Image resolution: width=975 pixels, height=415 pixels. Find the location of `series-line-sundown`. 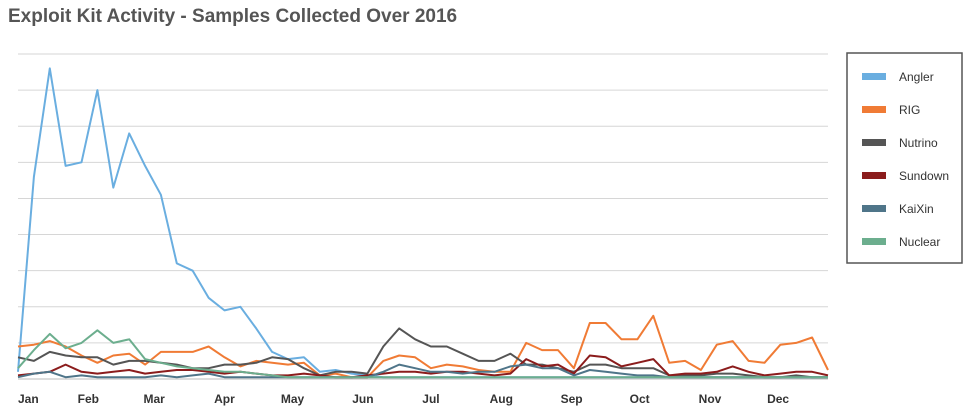

series-line-sundown is located at coordinates (423, 366).